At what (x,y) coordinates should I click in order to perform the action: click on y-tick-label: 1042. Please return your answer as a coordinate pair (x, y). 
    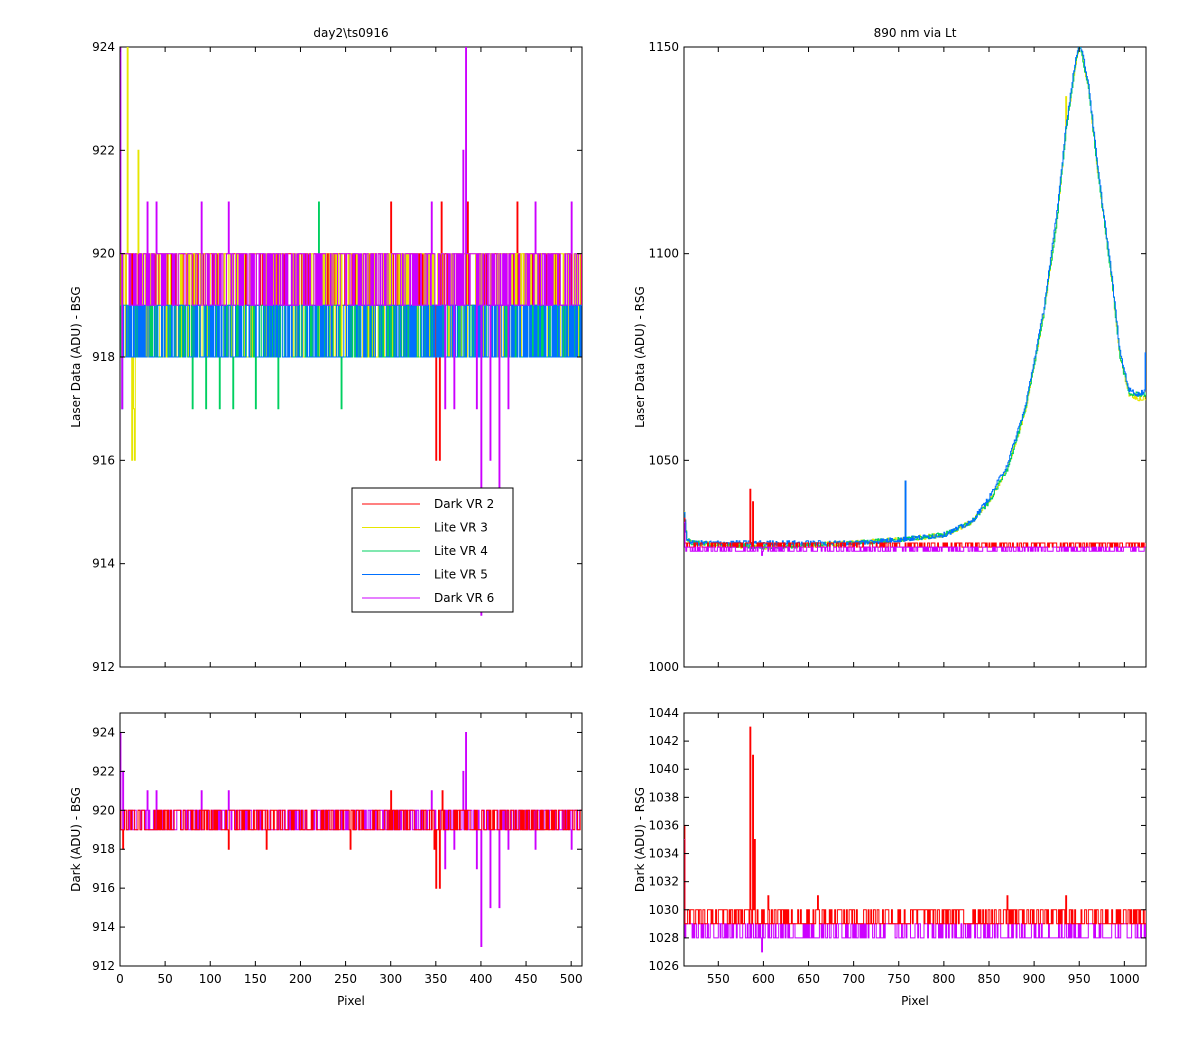
    Looking at the image, I should click on (663, 741).